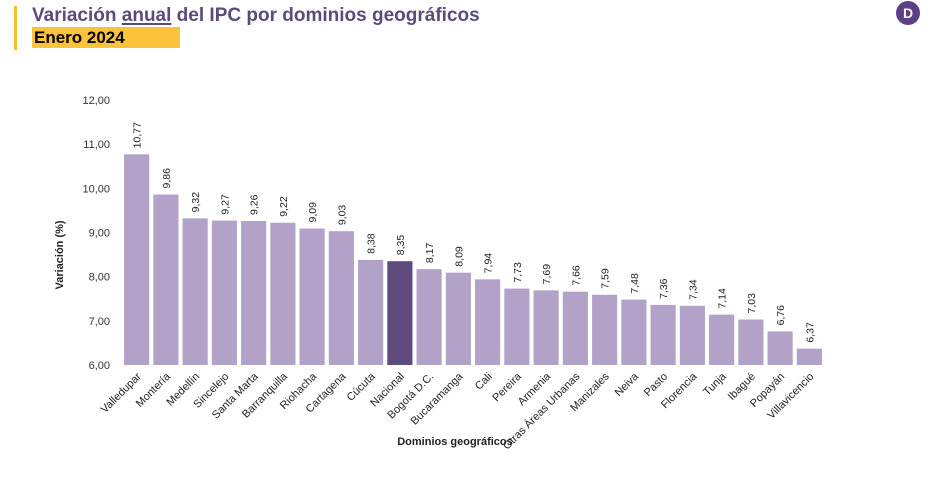 The height and width of the screenshot is (477, 941). What do you see at coordinates (77, 15) in the screenshot?
I see `title-start: Variación` at bounding box center [77, 15].